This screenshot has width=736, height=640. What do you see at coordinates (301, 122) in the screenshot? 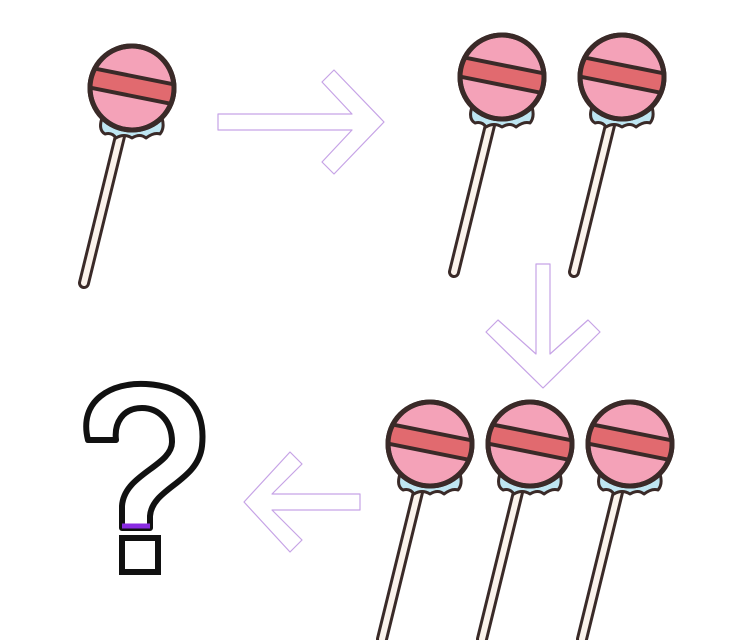
I see `arrow-right-icon` at bounding box center [301, 122].